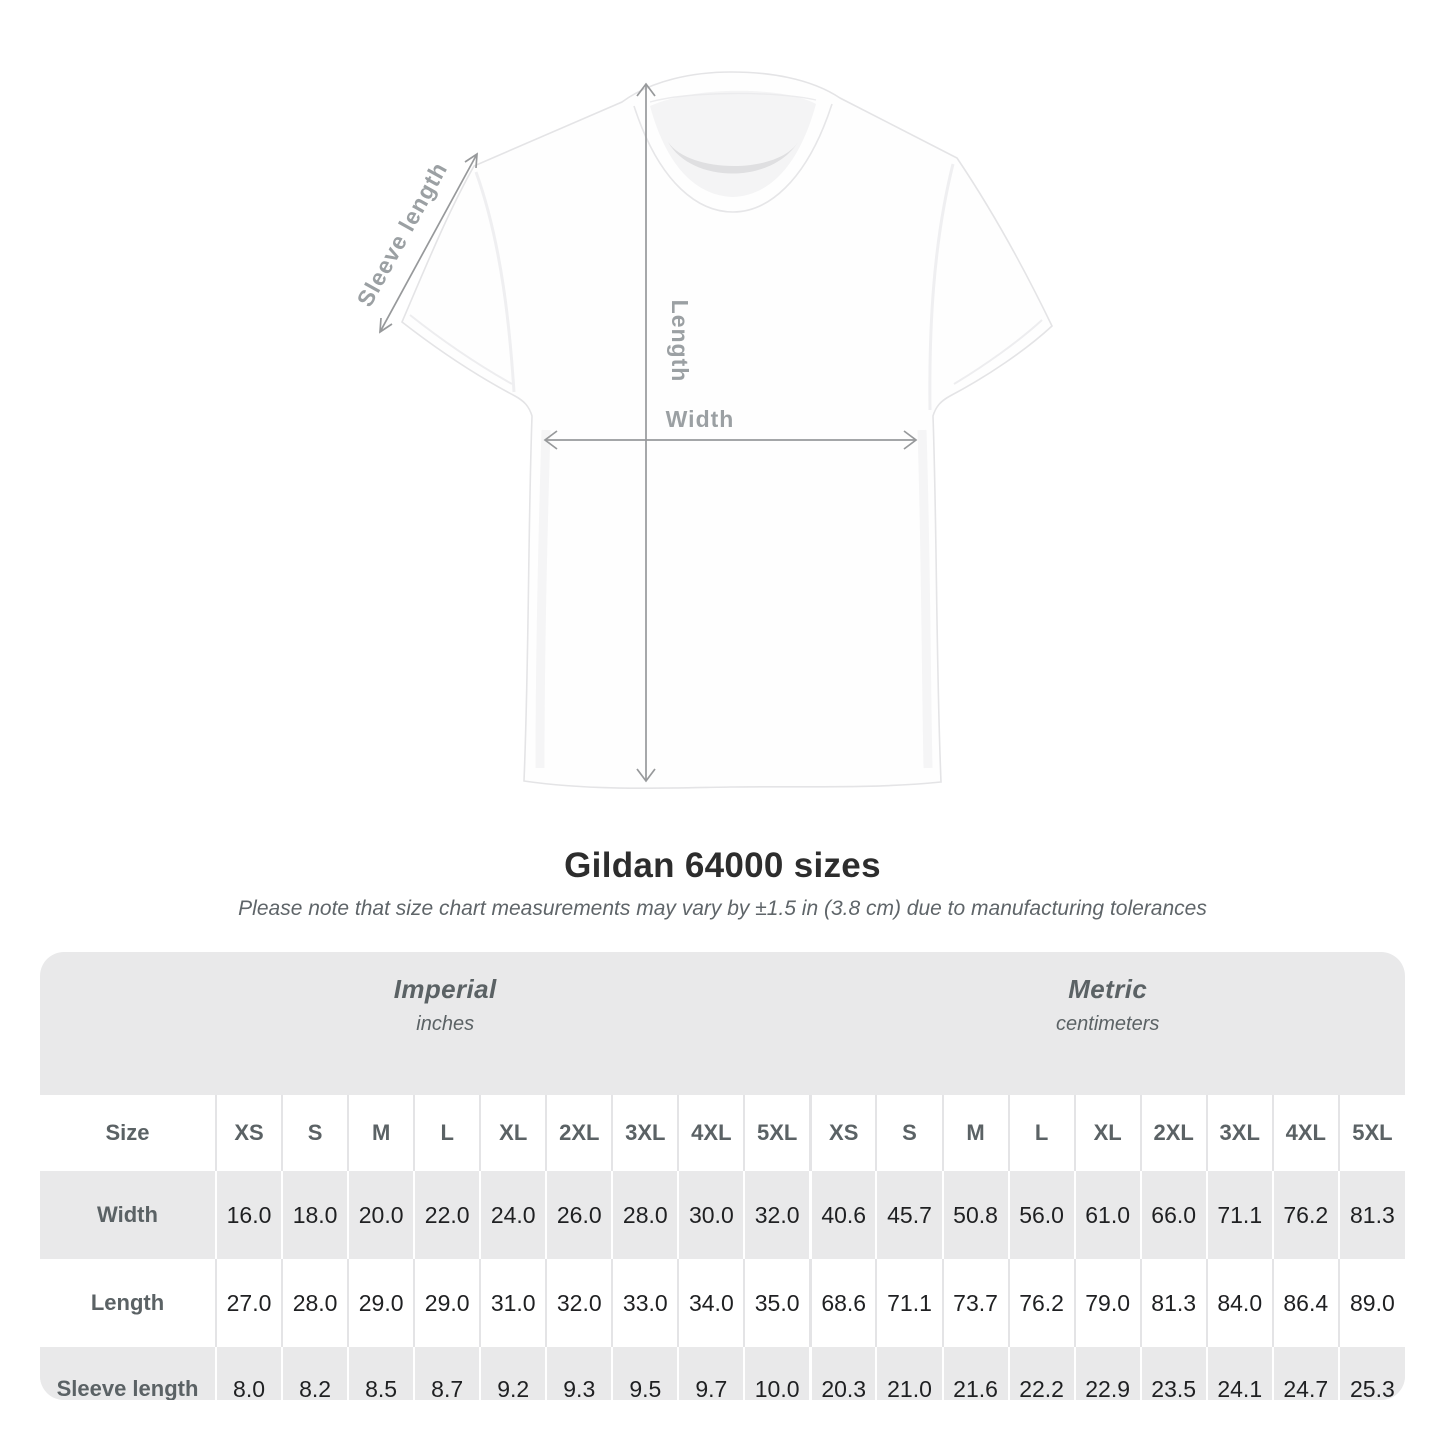 The image size is (1445, 1445). Describe the element at coordinates (579, 1215) in the screenshot. I see `table-cell: 26.0` at that location.